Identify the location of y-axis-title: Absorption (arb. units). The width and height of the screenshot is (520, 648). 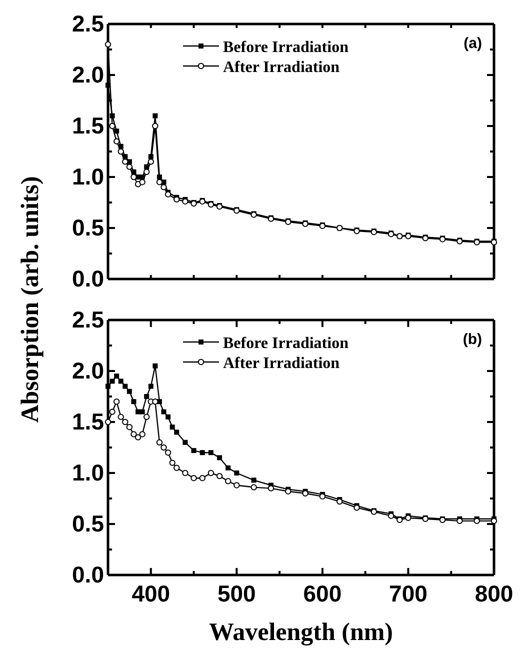
(30, 299).